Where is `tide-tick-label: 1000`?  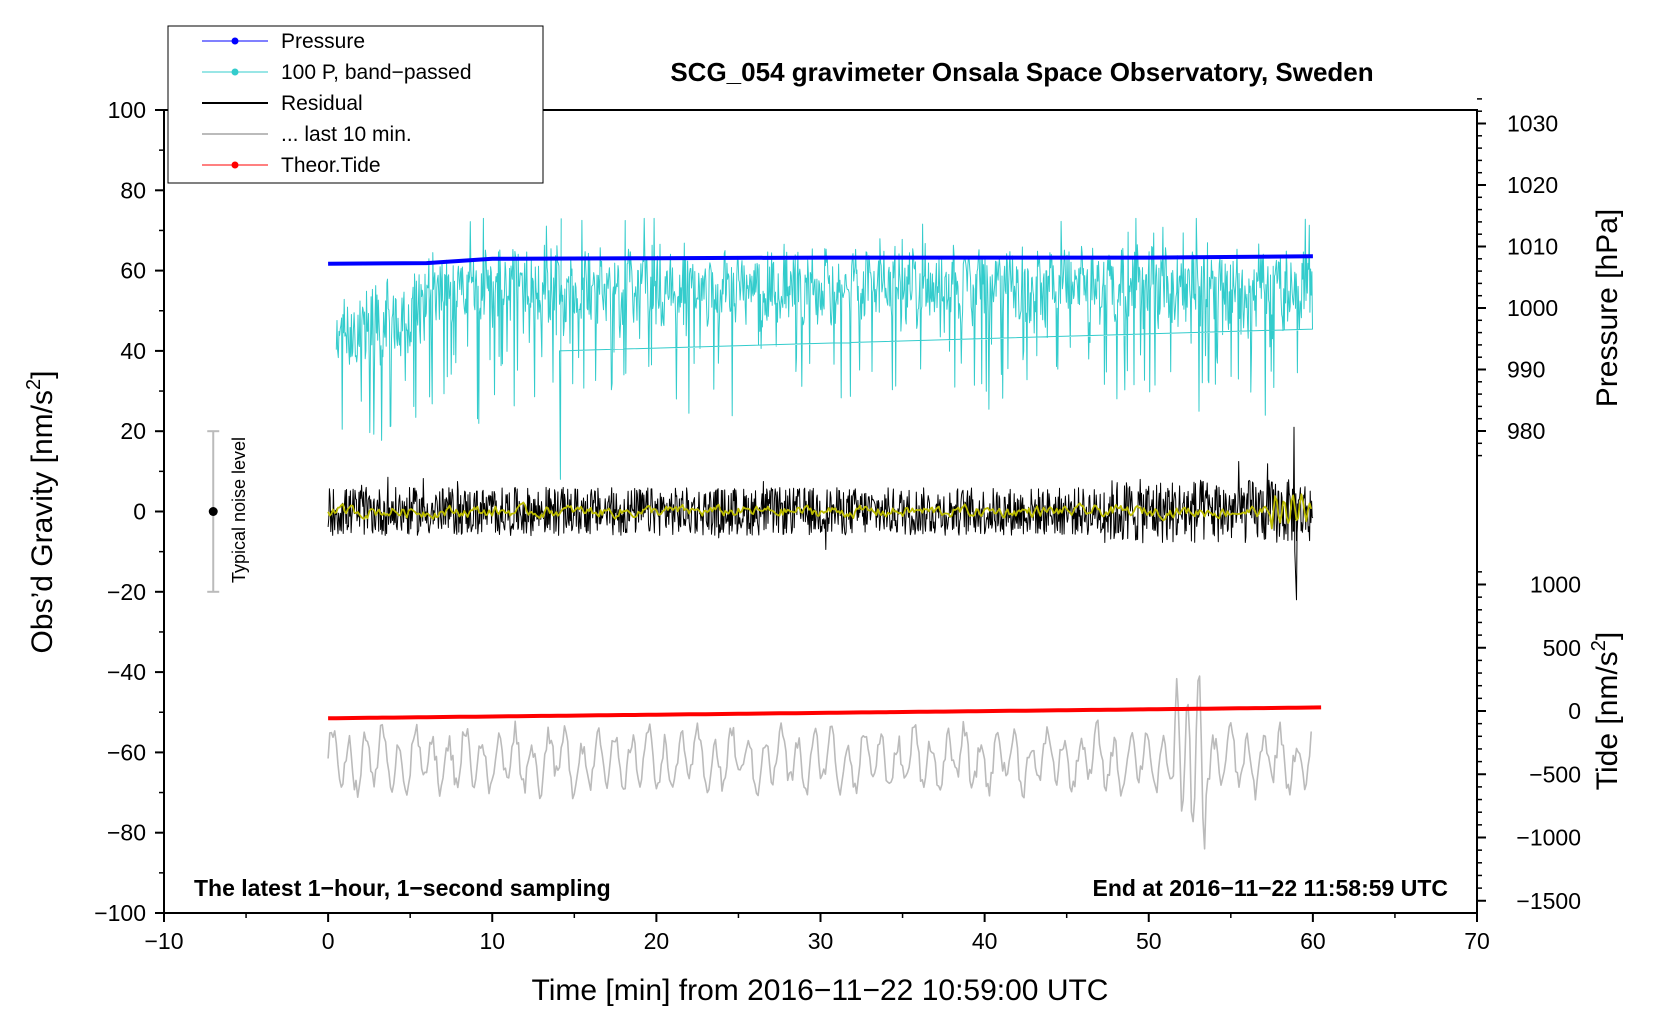
tide-tick-label: 1000 is located at coordinates (1555, 585).